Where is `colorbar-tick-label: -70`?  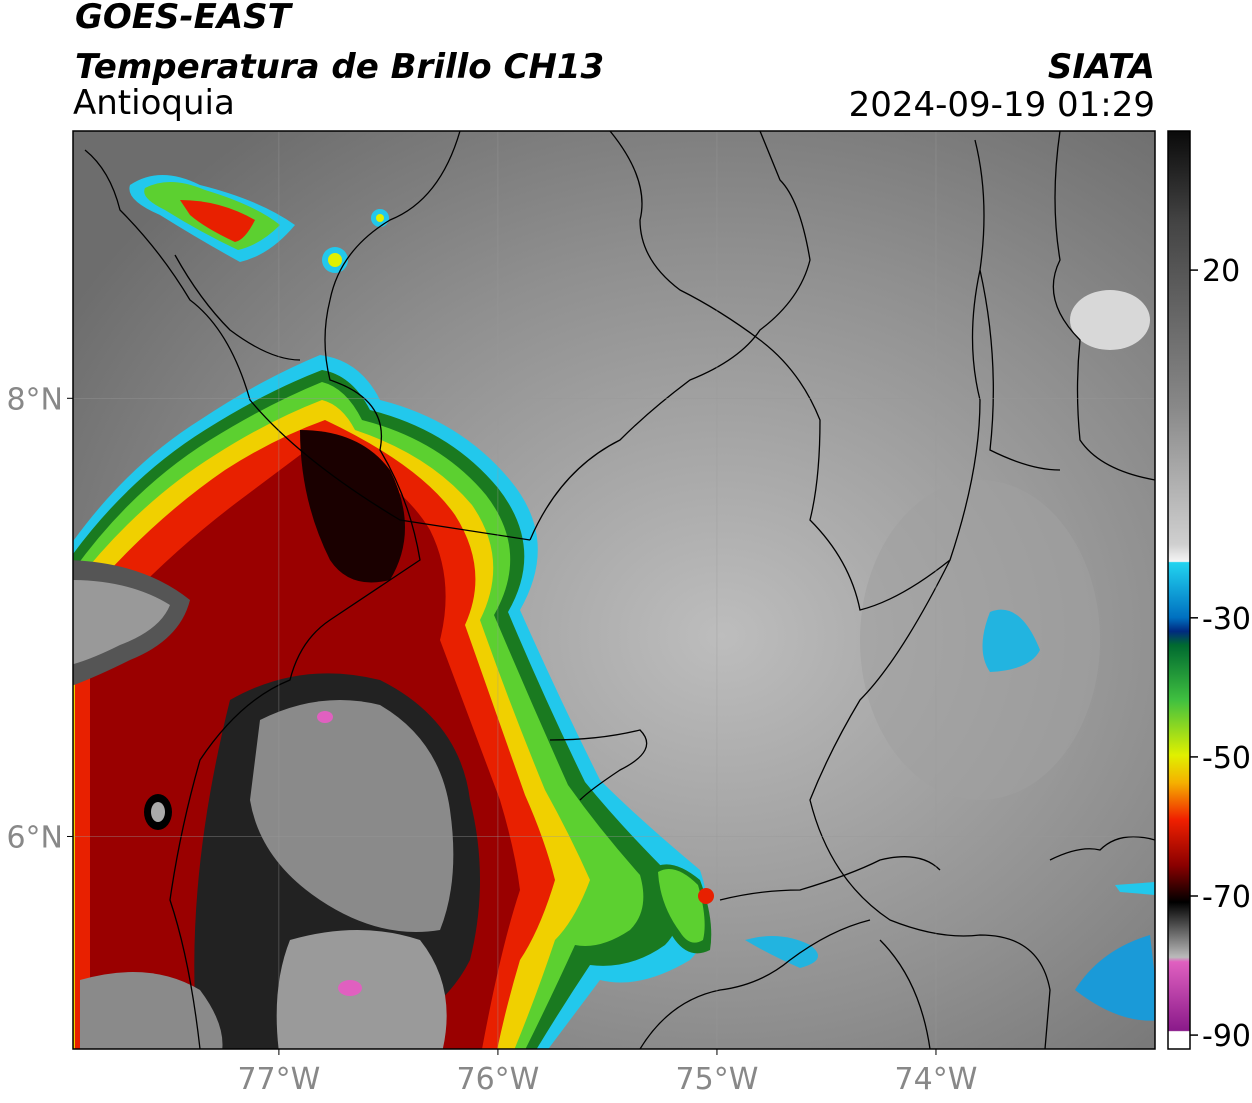
colorbar-tick-label: -70 is located at coordinates (1226, 897).